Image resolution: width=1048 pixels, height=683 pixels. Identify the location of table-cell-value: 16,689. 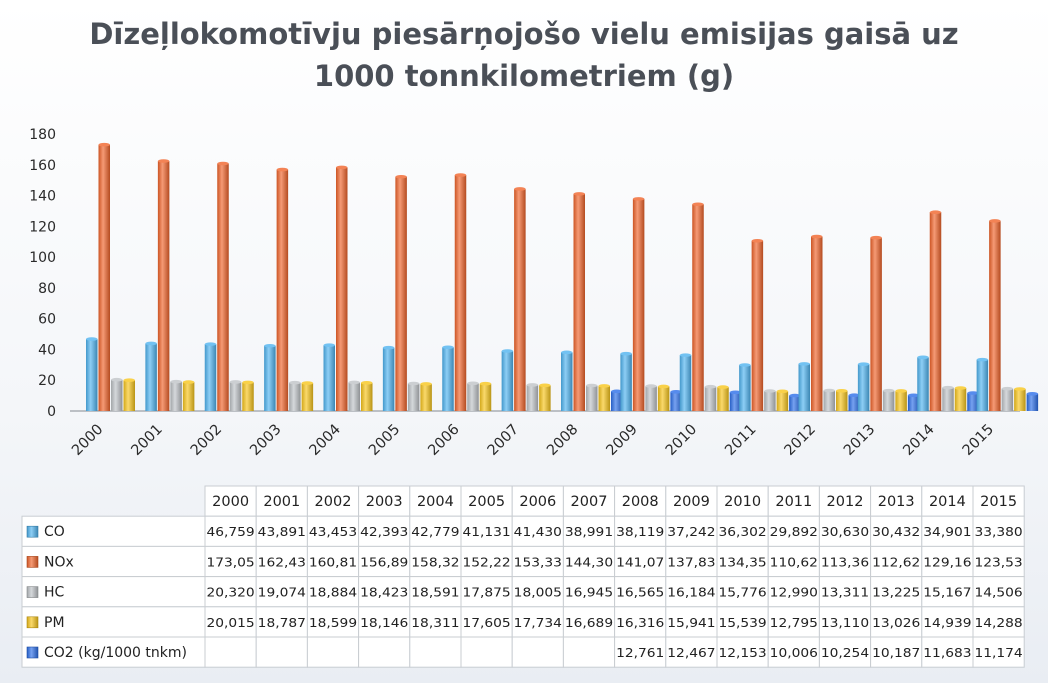
(589, 622).